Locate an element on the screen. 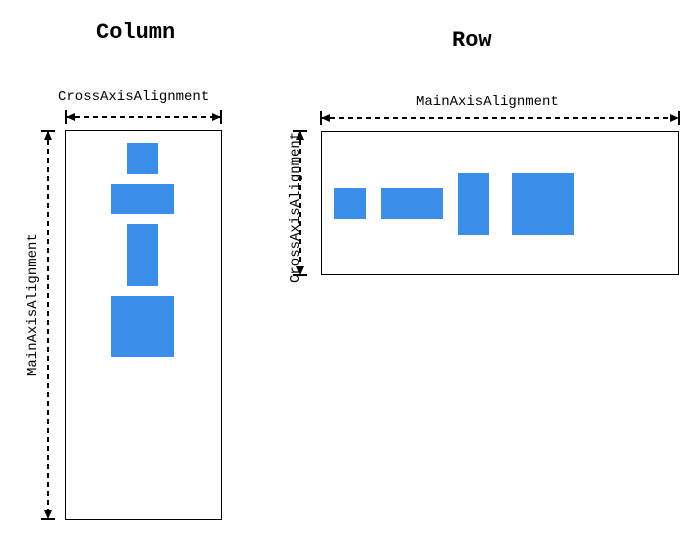 The height and width of the screenshot is (544, 700). column-main-axis-arrow is located at coordinates (48, 325).